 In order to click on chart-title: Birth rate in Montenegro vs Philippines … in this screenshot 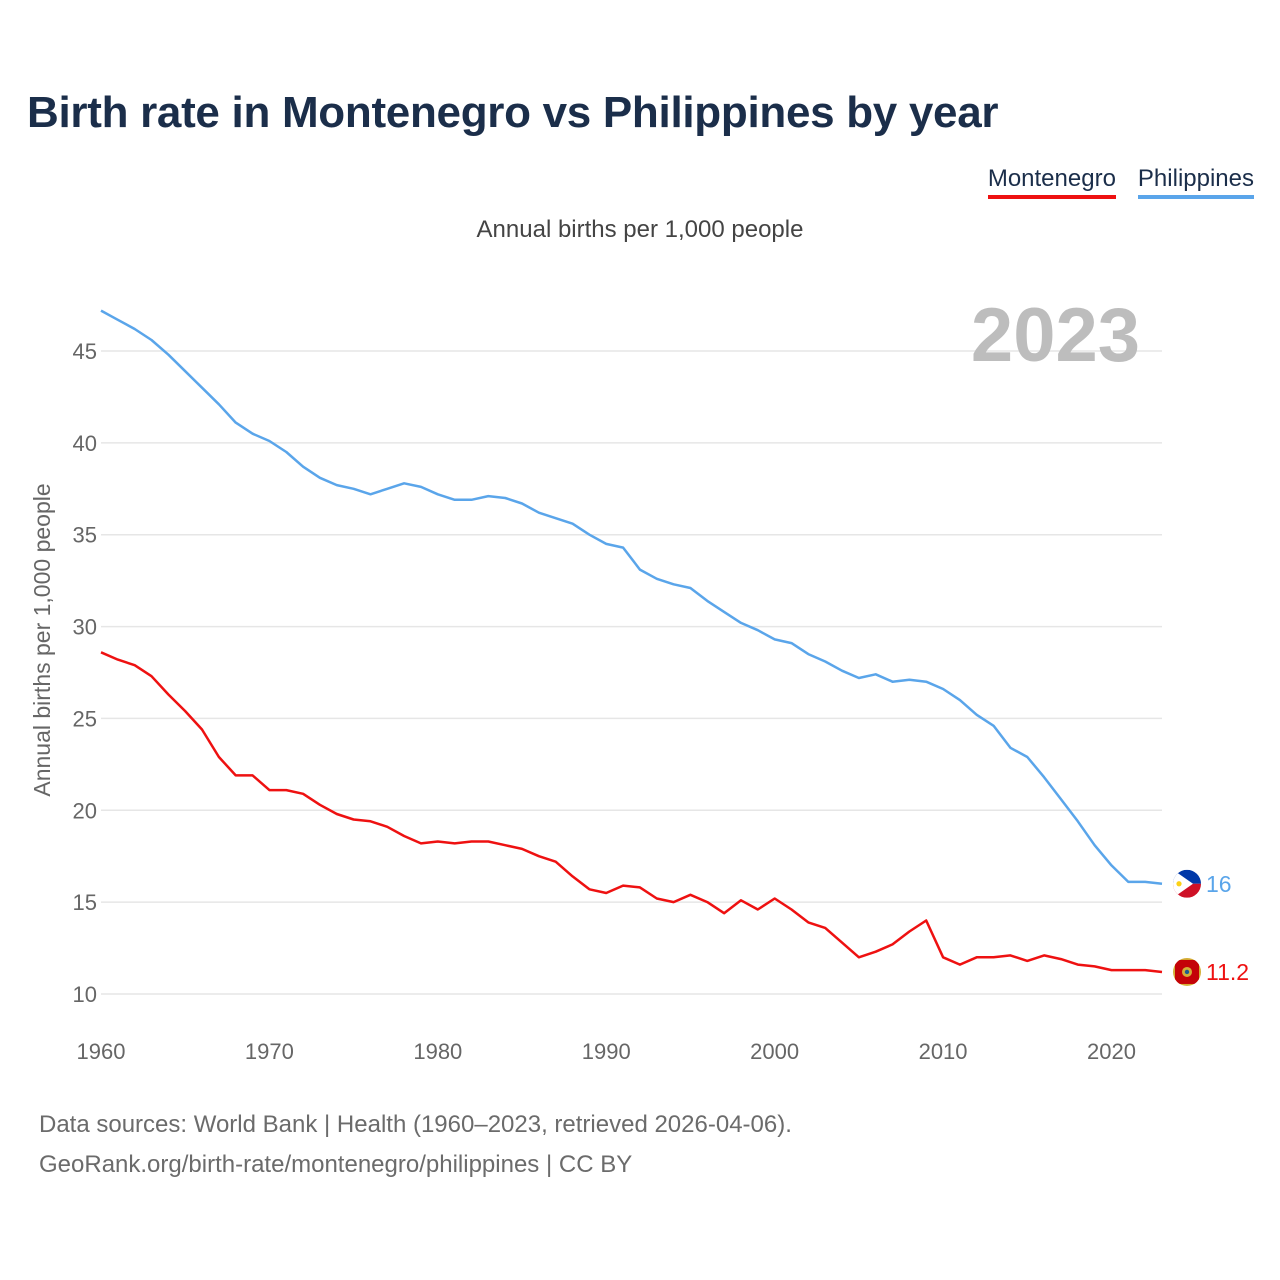, I will do `click(513, 112)`.